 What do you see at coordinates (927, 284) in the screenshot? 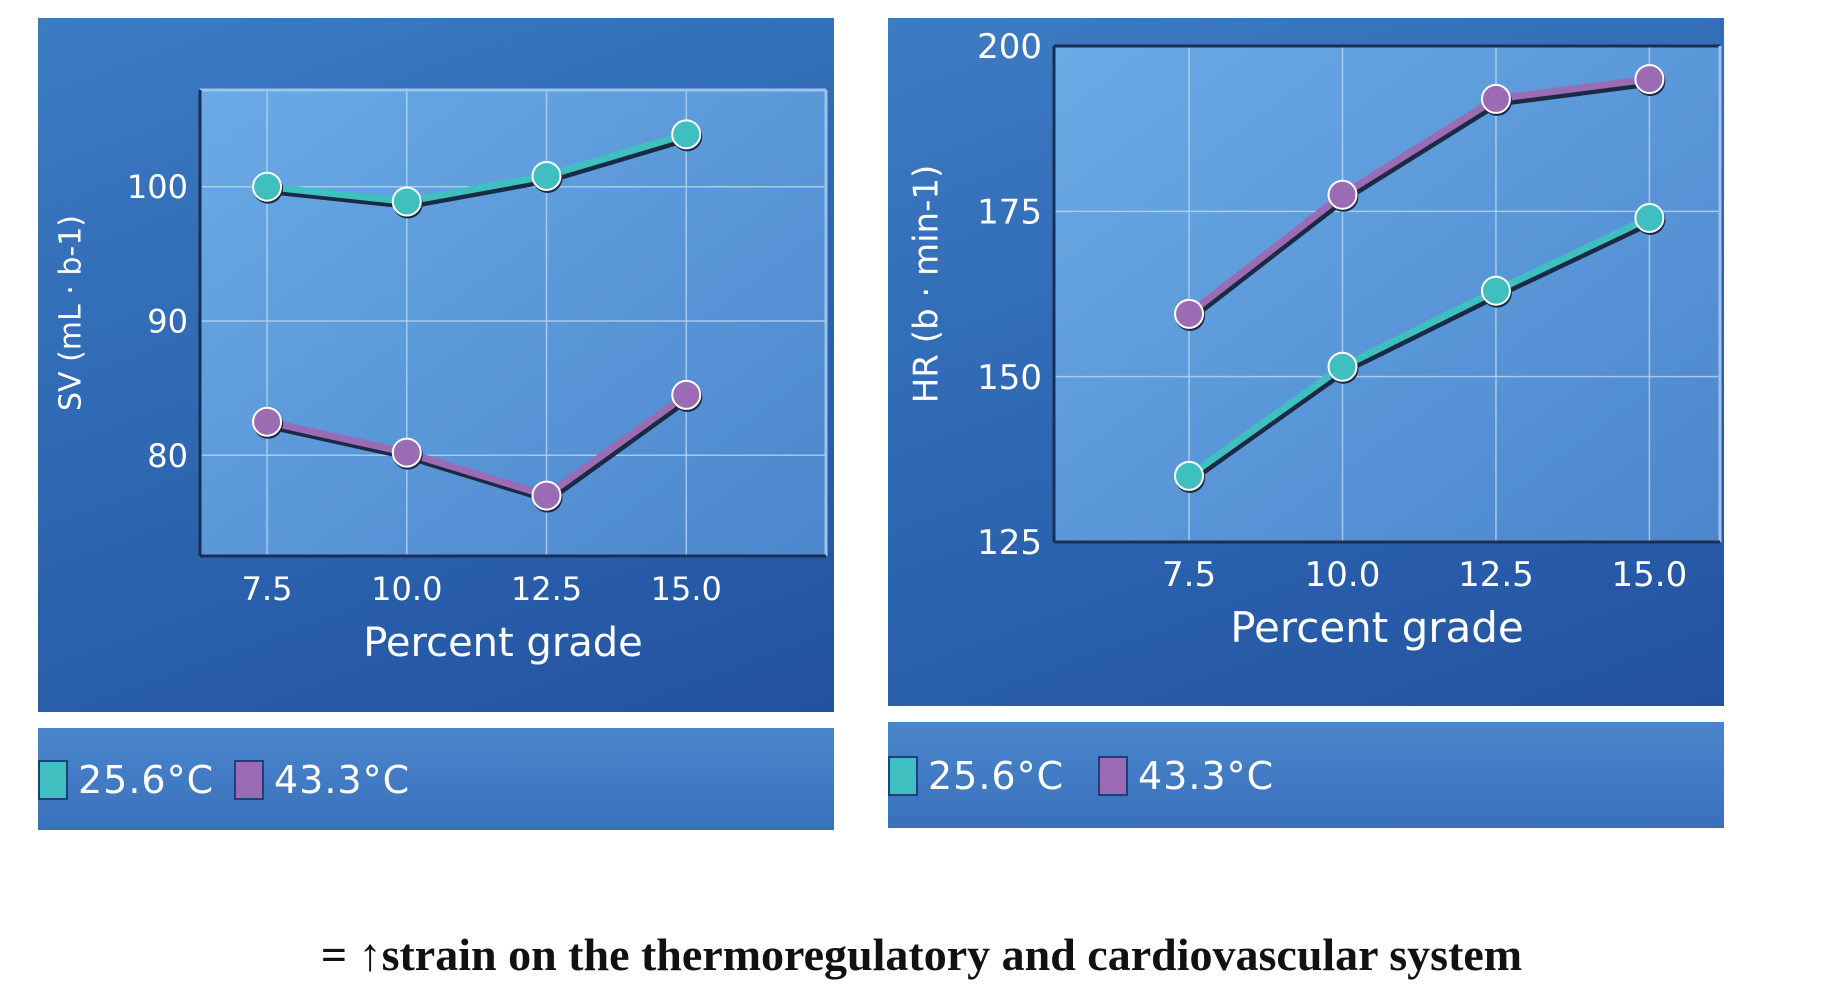
I see `hr-yaxis-label: HR (b · min-1)` at bounding box center [927, 284].